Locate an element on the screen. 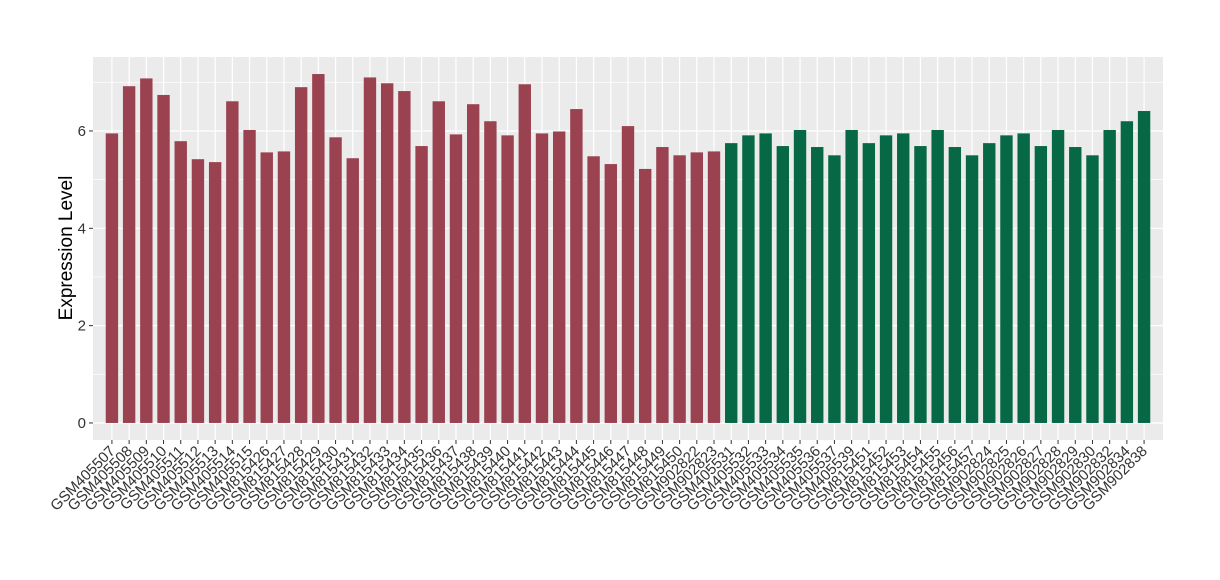  y-tick-label: 2 is located at coordinates (82, 326).